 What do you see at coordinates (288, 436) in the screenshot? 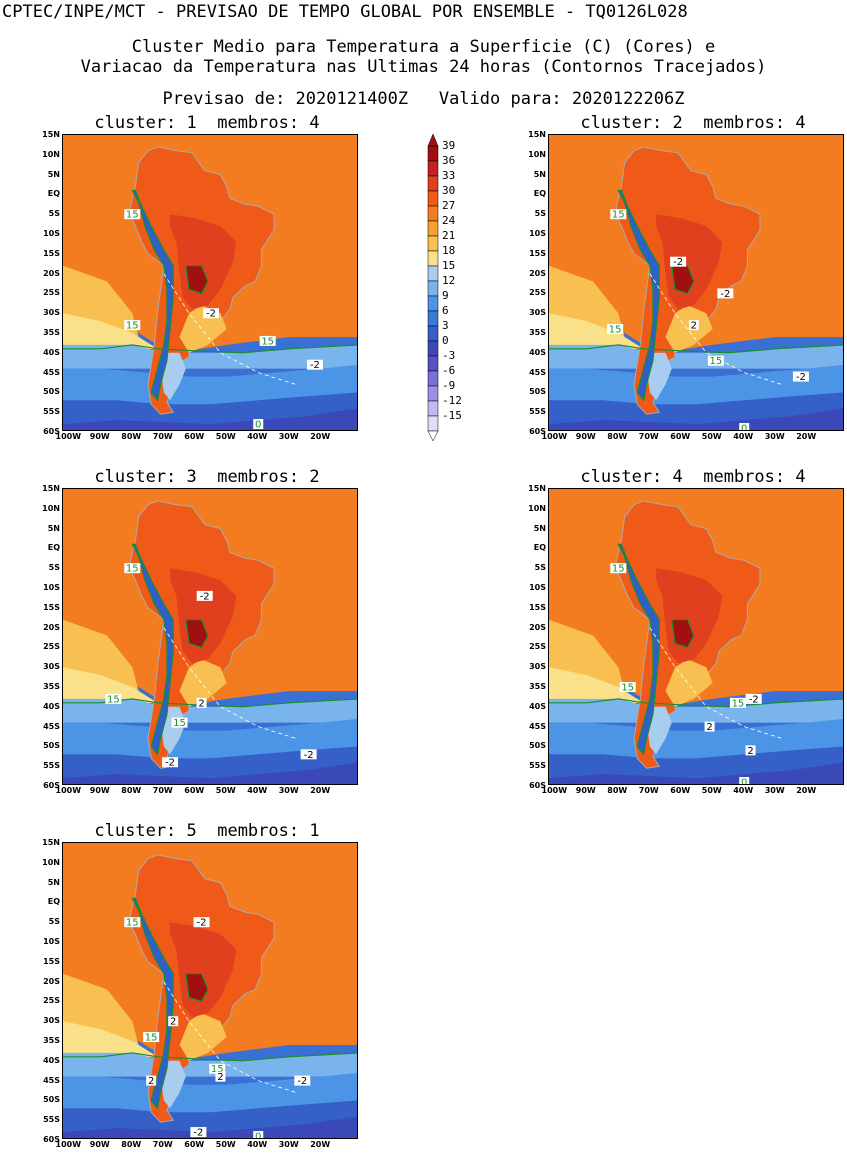
I see `lon-tick-label: 30W` at bounding box center [288, 436].